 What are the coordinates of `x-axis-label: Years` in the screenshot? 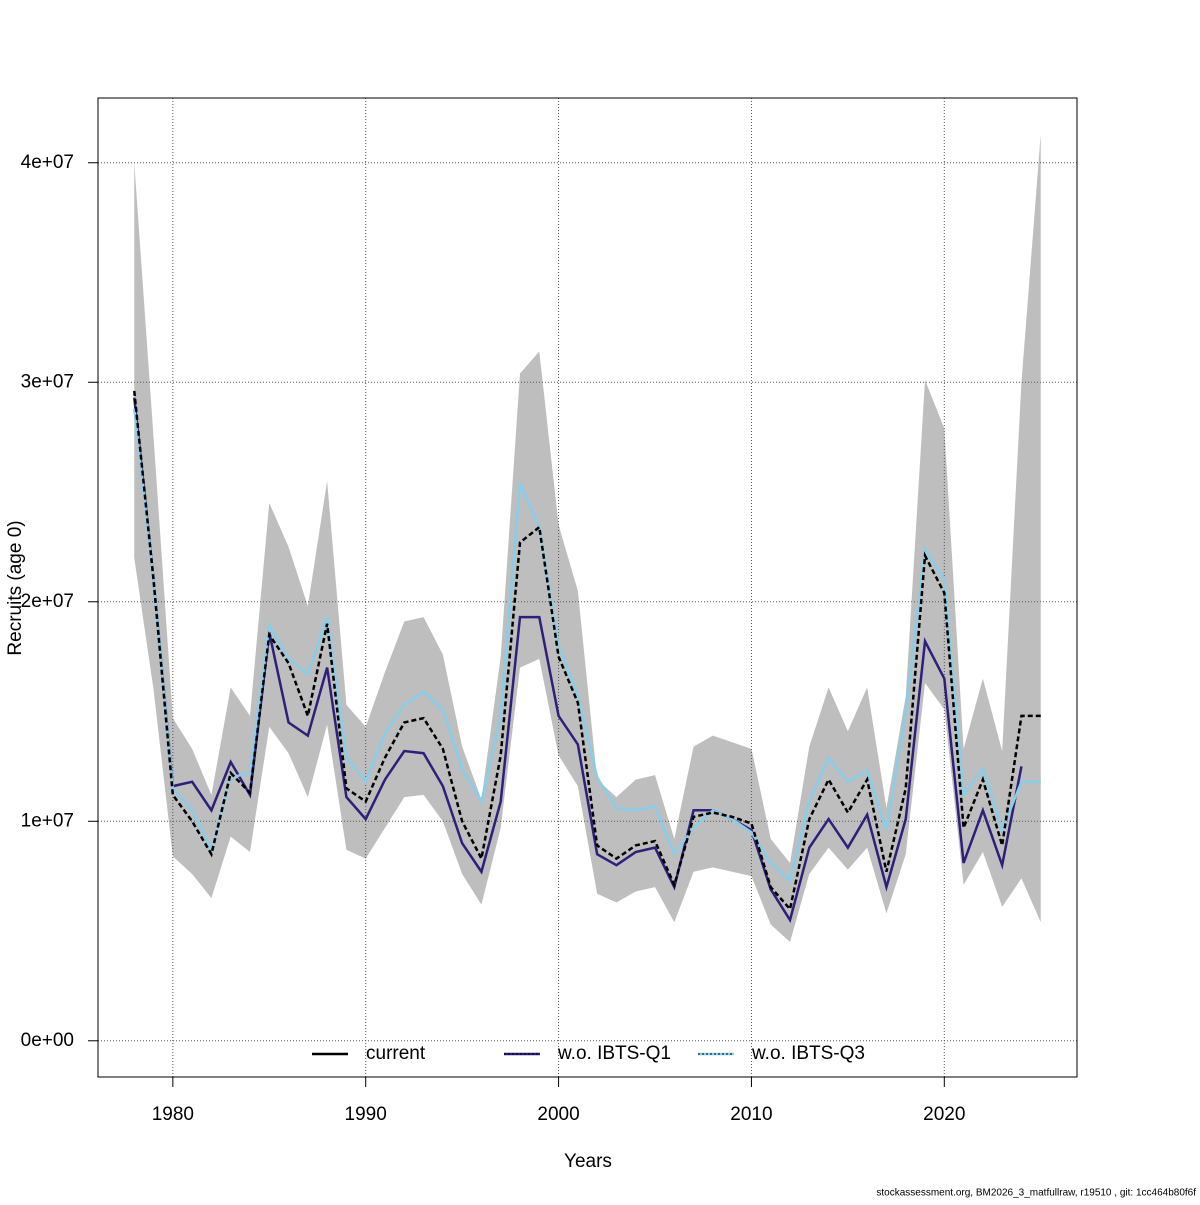 It's located at (588, 1161).